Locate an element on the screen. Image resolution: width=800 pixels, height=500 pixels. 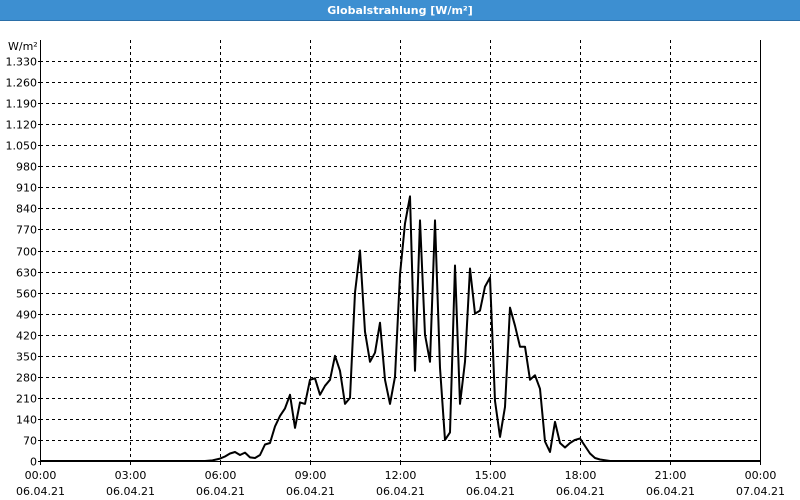
x-tick-time-label: 09:00 is located at coordinates (311, 475).